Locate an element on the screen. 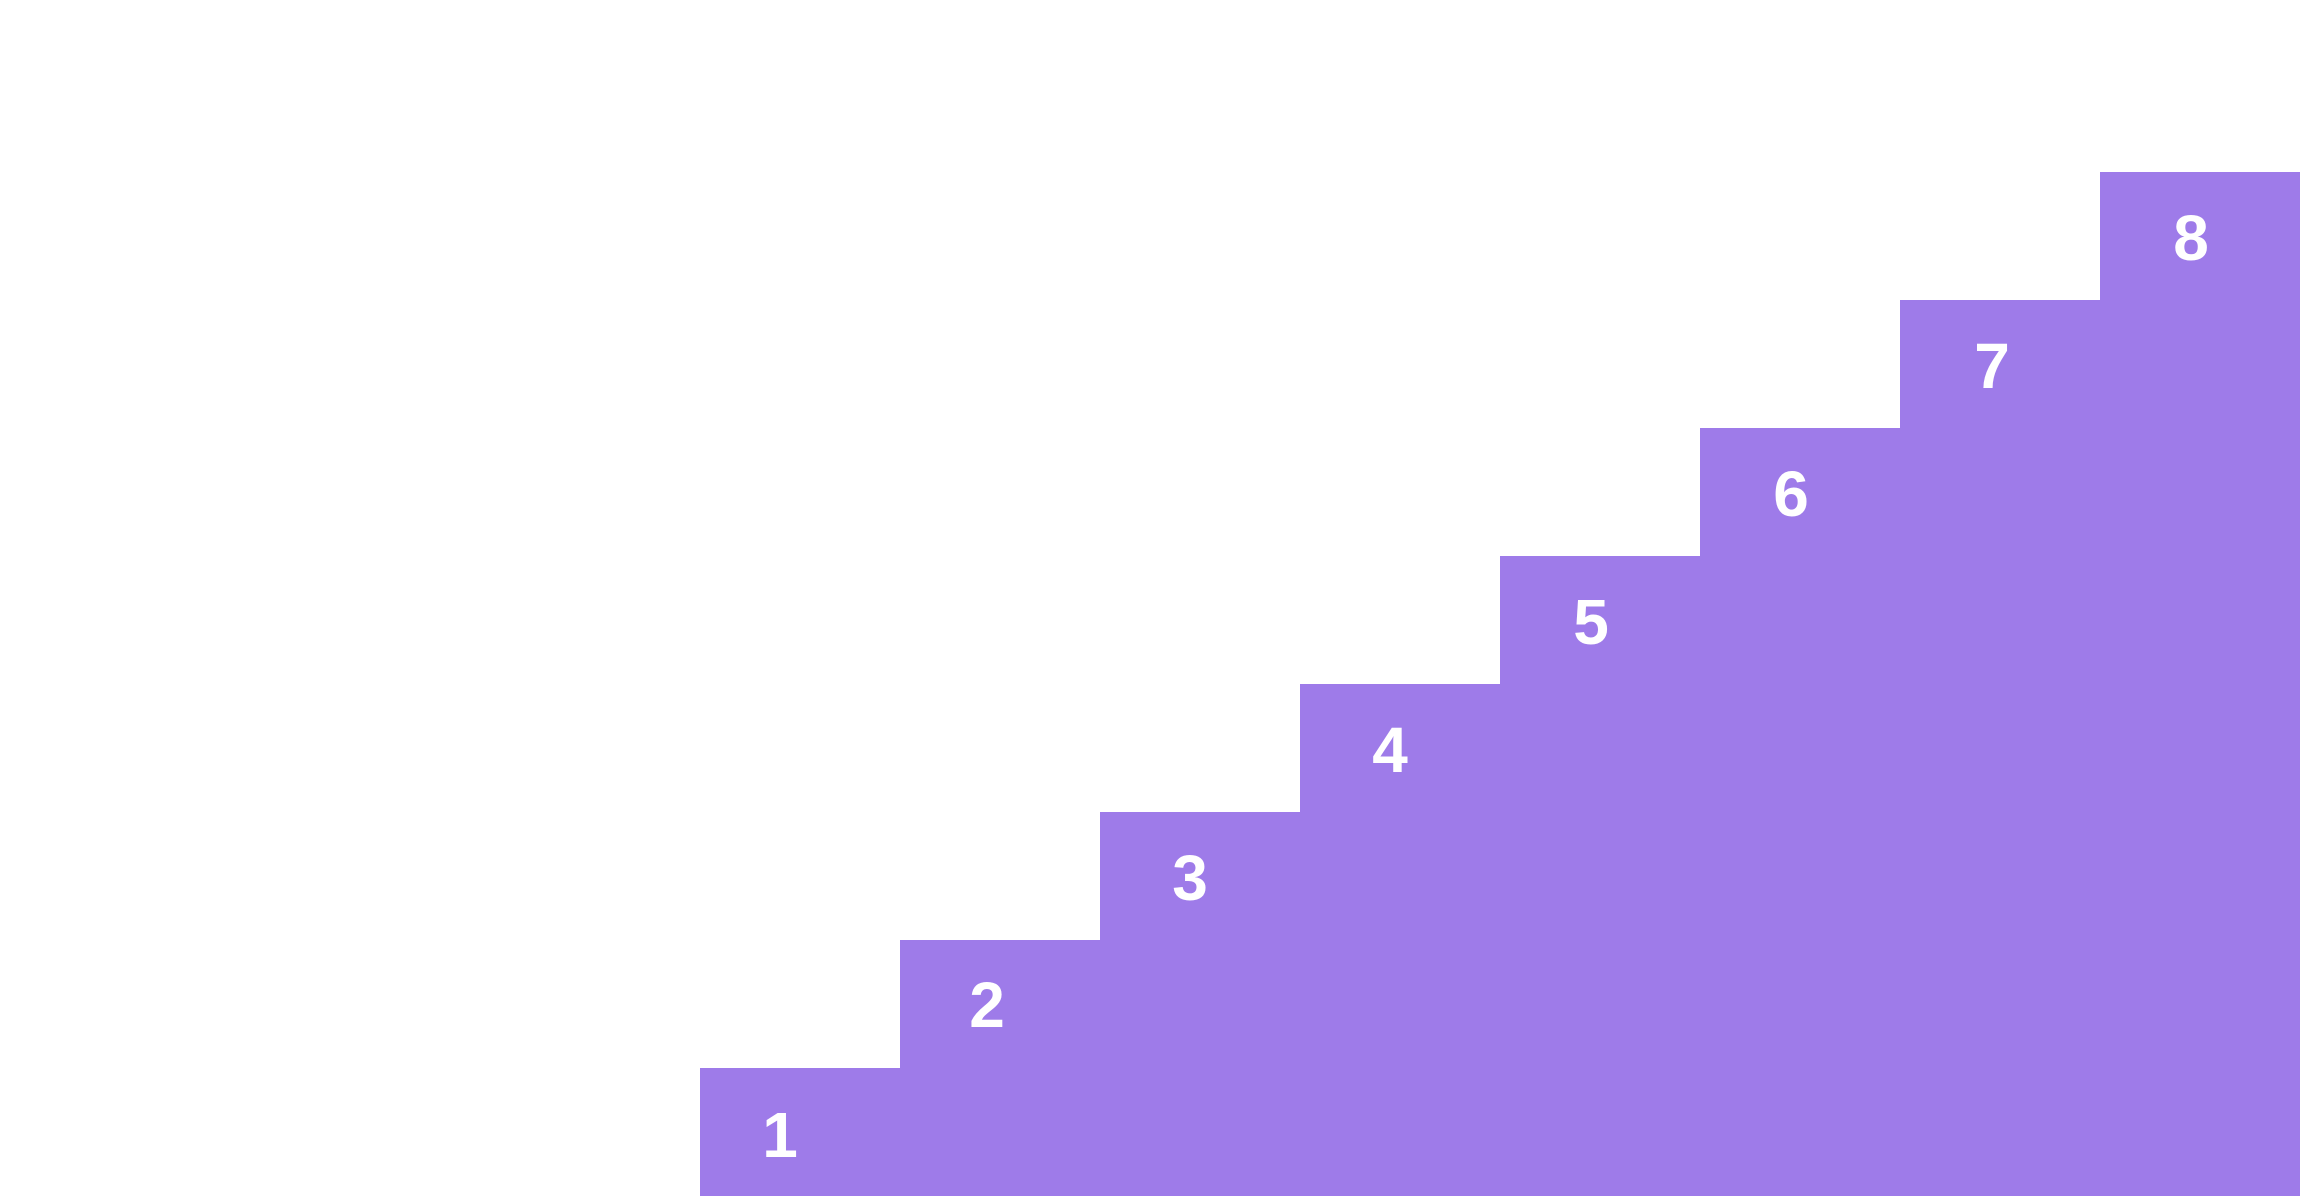  step-6-label: 6 is located at coordinates (1791, 494).